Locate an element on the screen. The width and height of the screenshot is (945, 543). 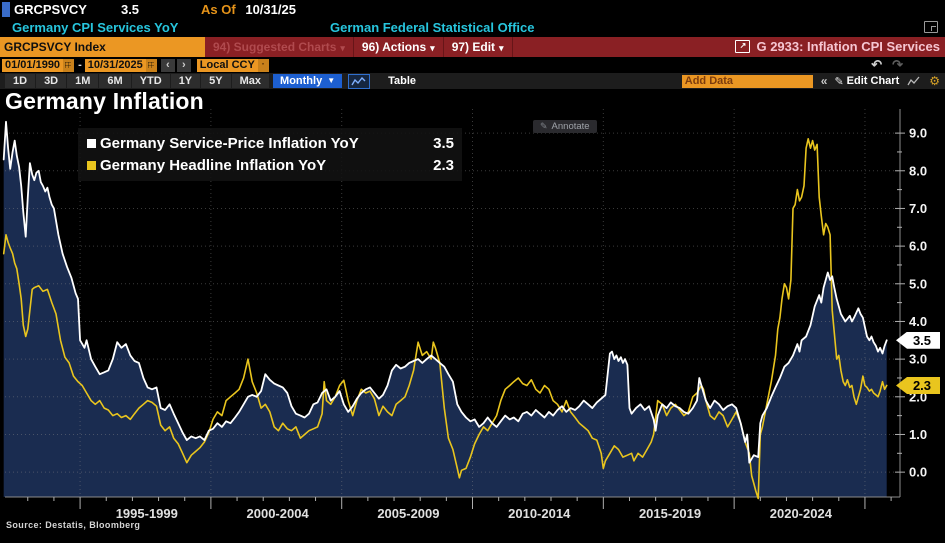
svg-text: 4.0 is located at coordinates (918, 321).